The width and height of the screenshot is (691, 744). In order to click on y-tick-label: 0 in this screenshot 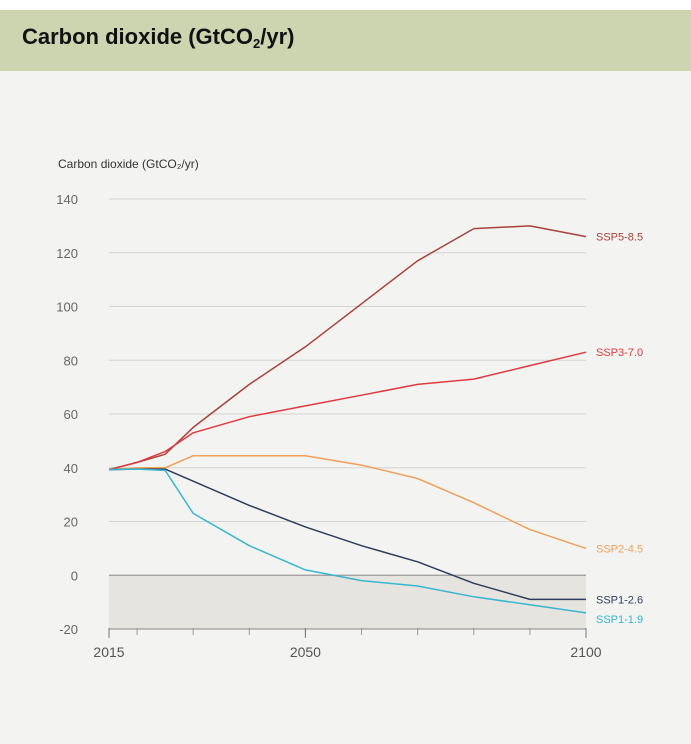, I will do `click(74, 575)`.